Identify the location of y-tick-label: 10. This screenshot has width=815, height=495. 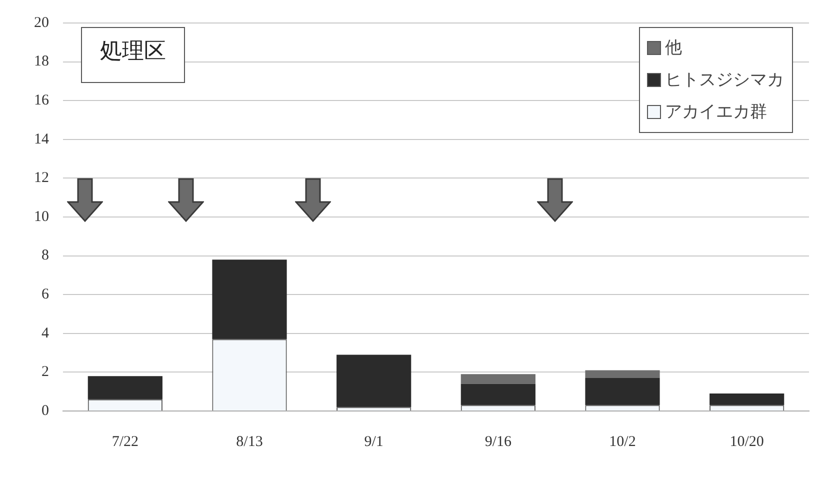
(41, 216).